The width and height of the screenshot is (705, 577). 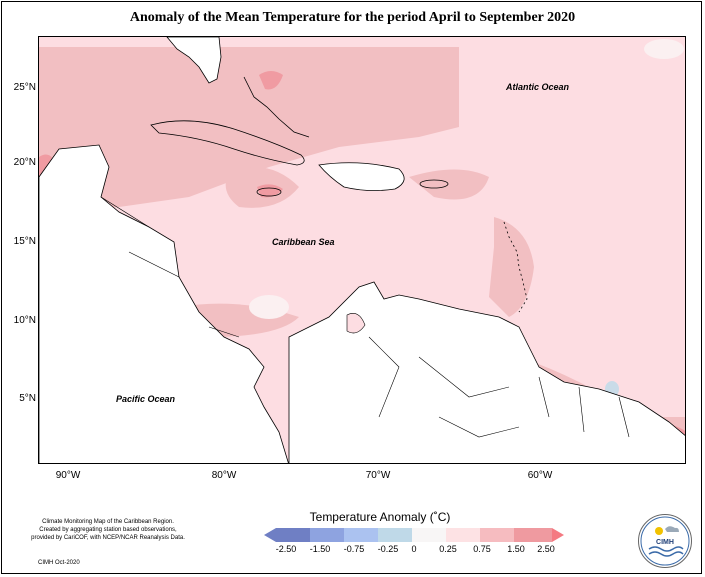 I want to click on lon-label: 60°W, so click(x=540, y=475).